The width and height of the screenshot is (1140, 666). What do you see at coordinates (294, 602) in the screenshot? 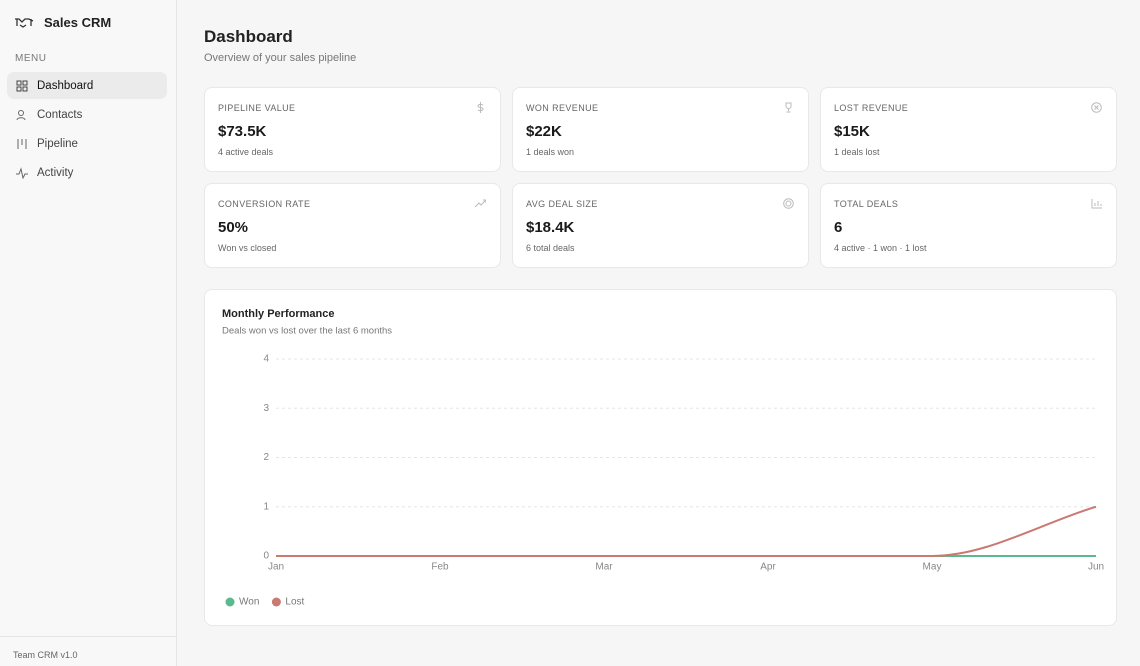
I see `legend-label: Lost` at bounding box center [294, 602].